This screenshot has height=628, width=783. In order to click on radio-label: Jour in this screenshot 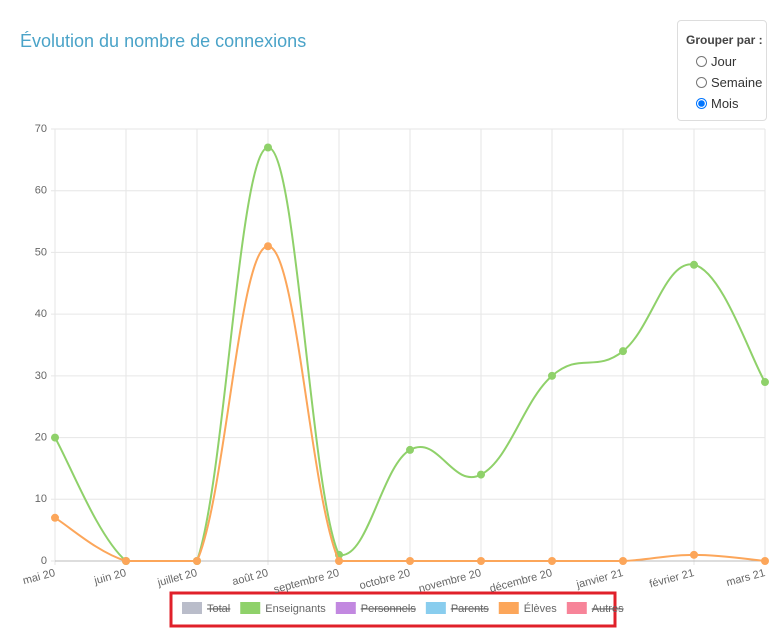, I will do `click(724, 61)`.